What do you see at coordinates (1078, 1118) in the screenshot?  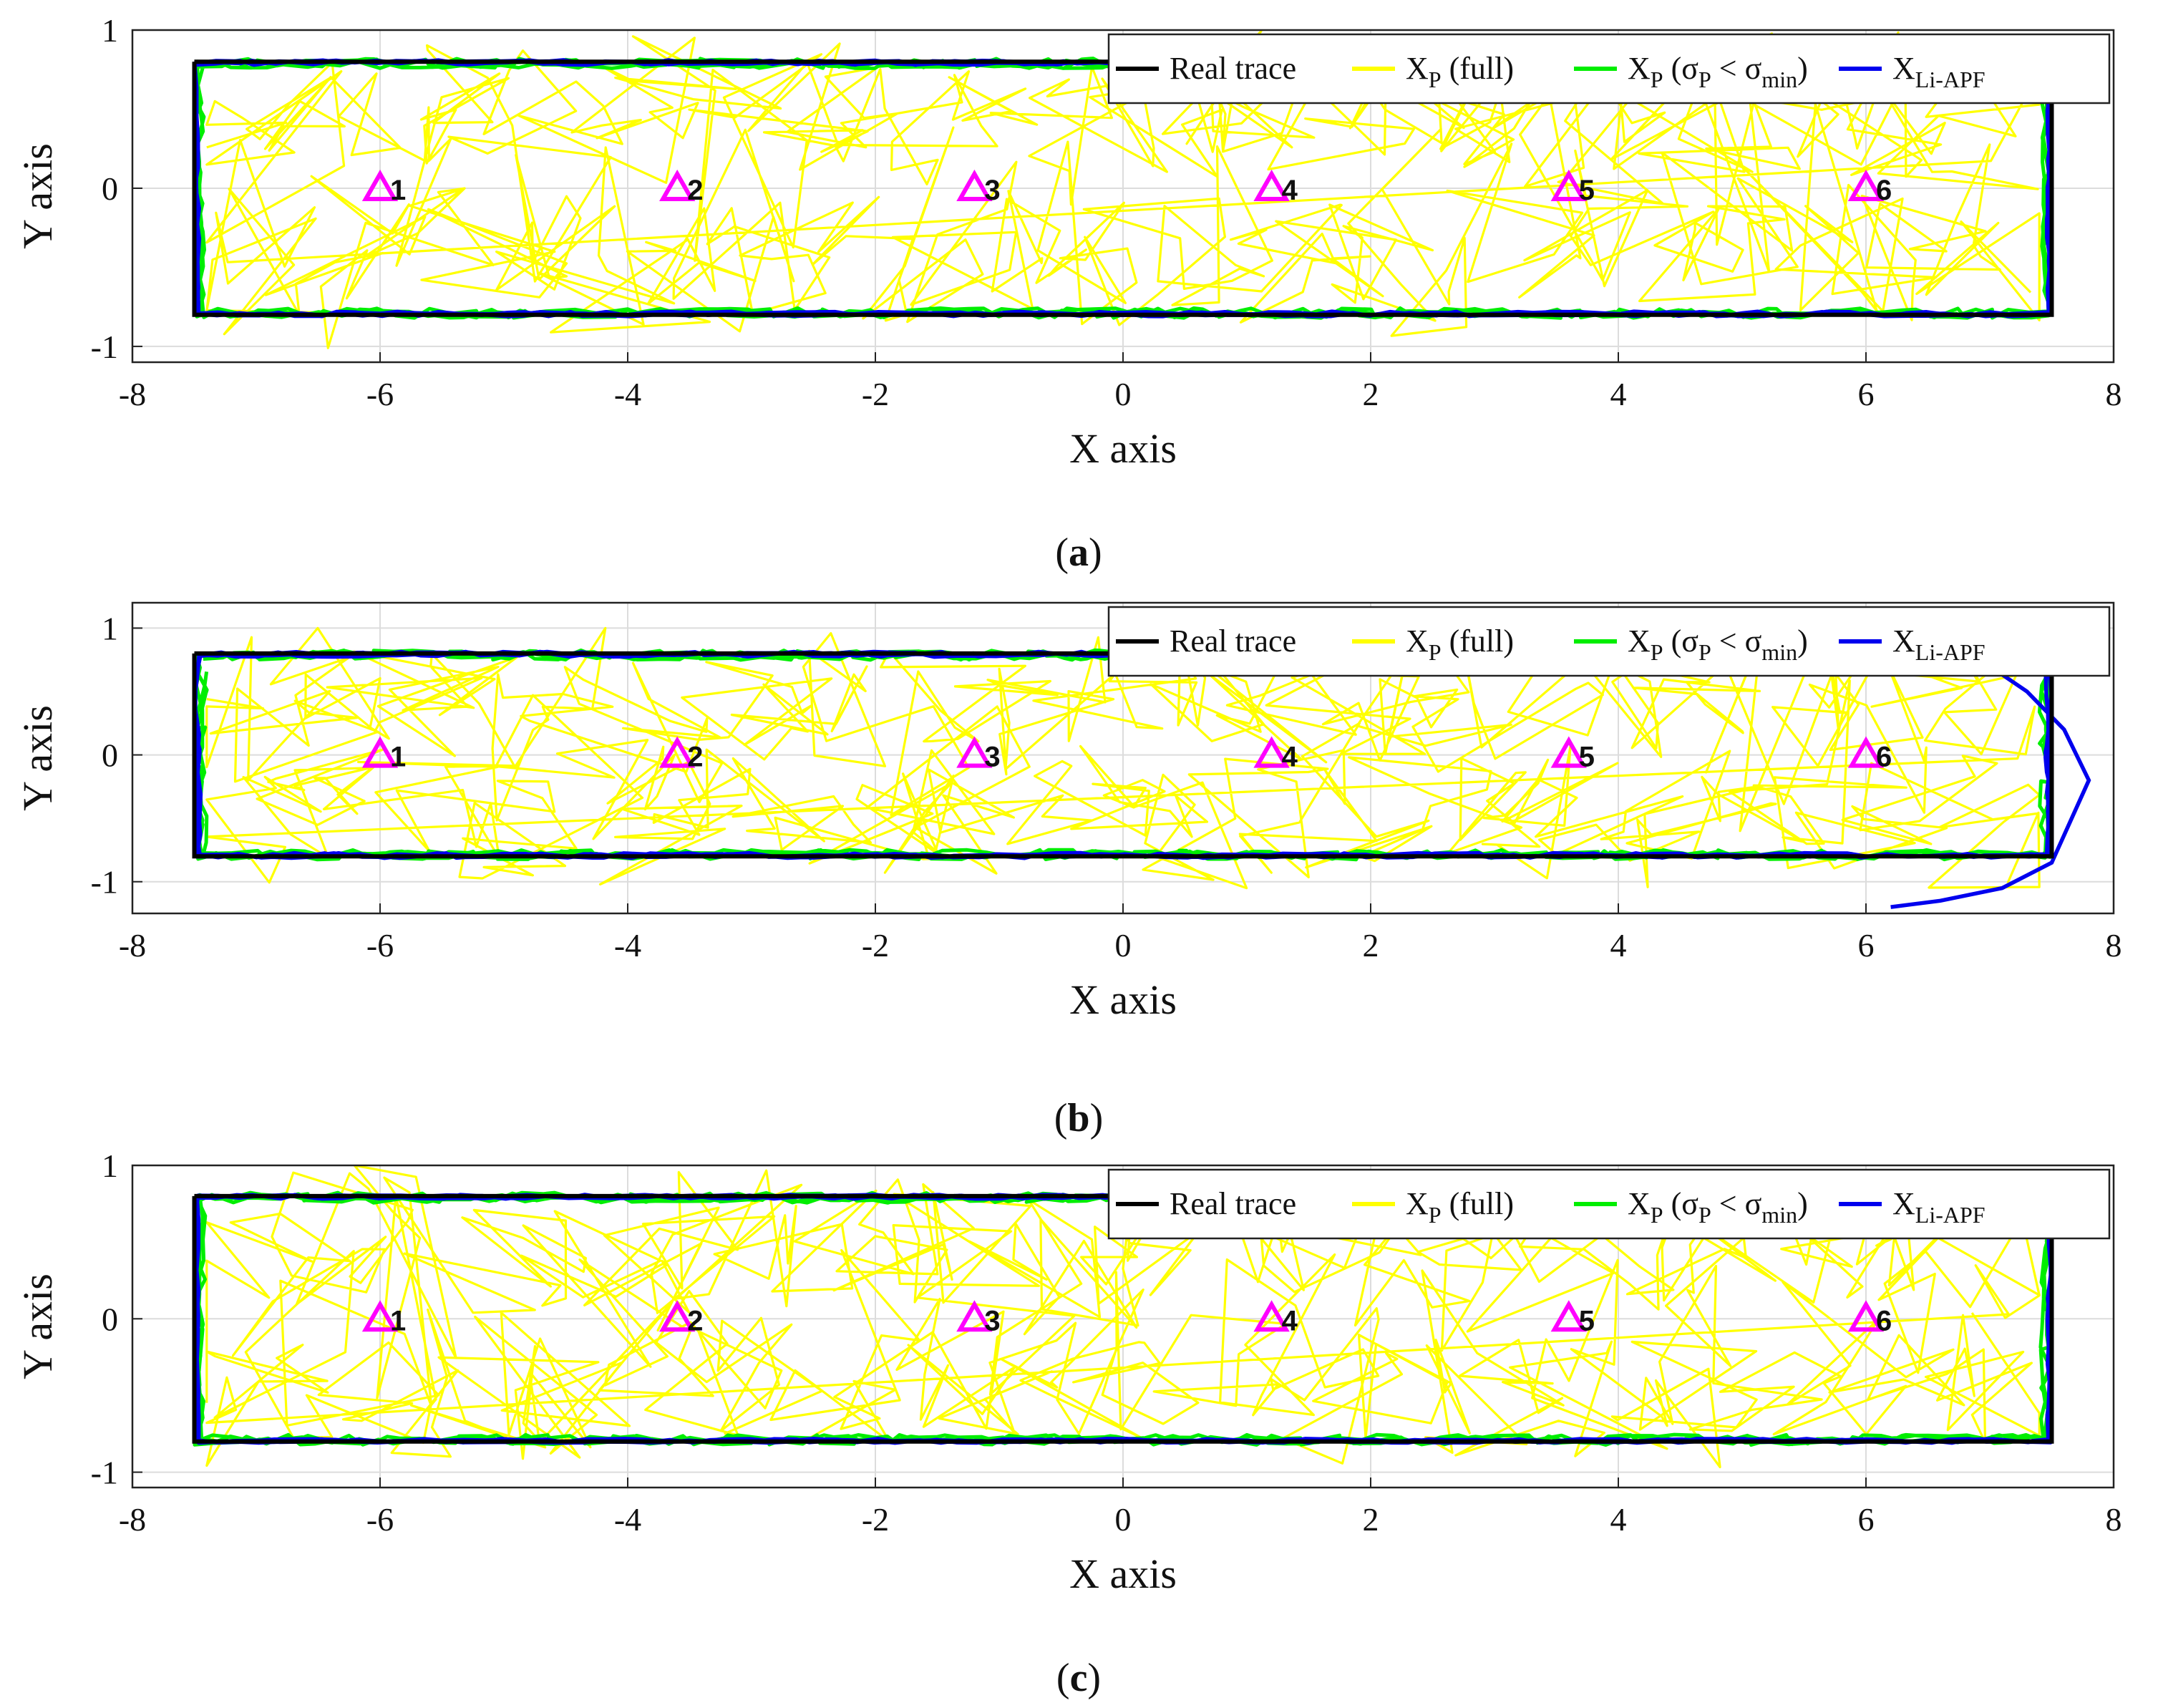 I see `panel-caption: (b)` at bounding box center [1078, 1118].